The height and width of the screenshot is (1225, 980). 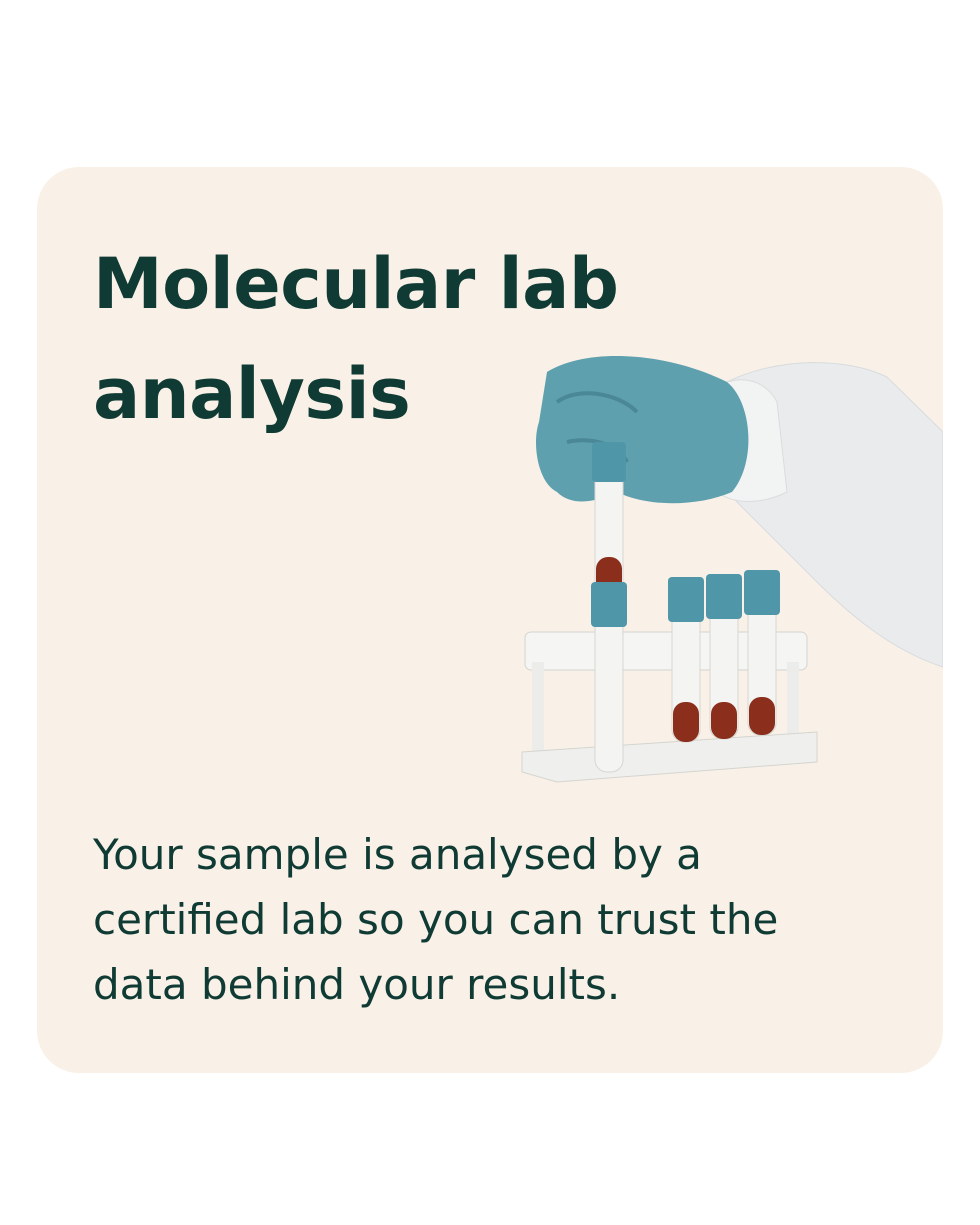 I want to click on card-title: Molecular lab analysis, so click(x=356, y=339).